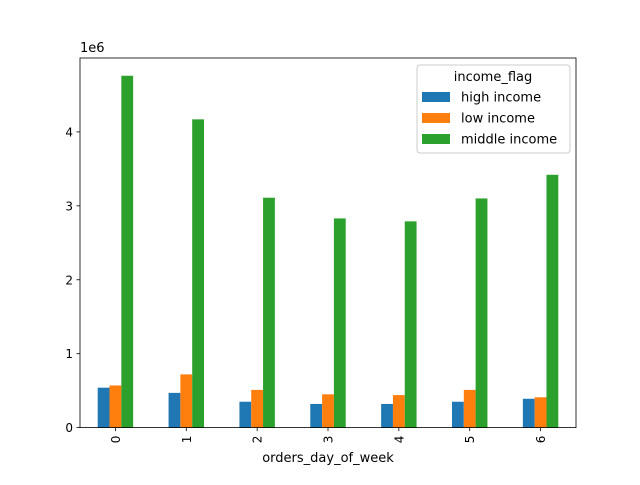  I want to click on legend-swatch-middle-income, so click(436, 139).